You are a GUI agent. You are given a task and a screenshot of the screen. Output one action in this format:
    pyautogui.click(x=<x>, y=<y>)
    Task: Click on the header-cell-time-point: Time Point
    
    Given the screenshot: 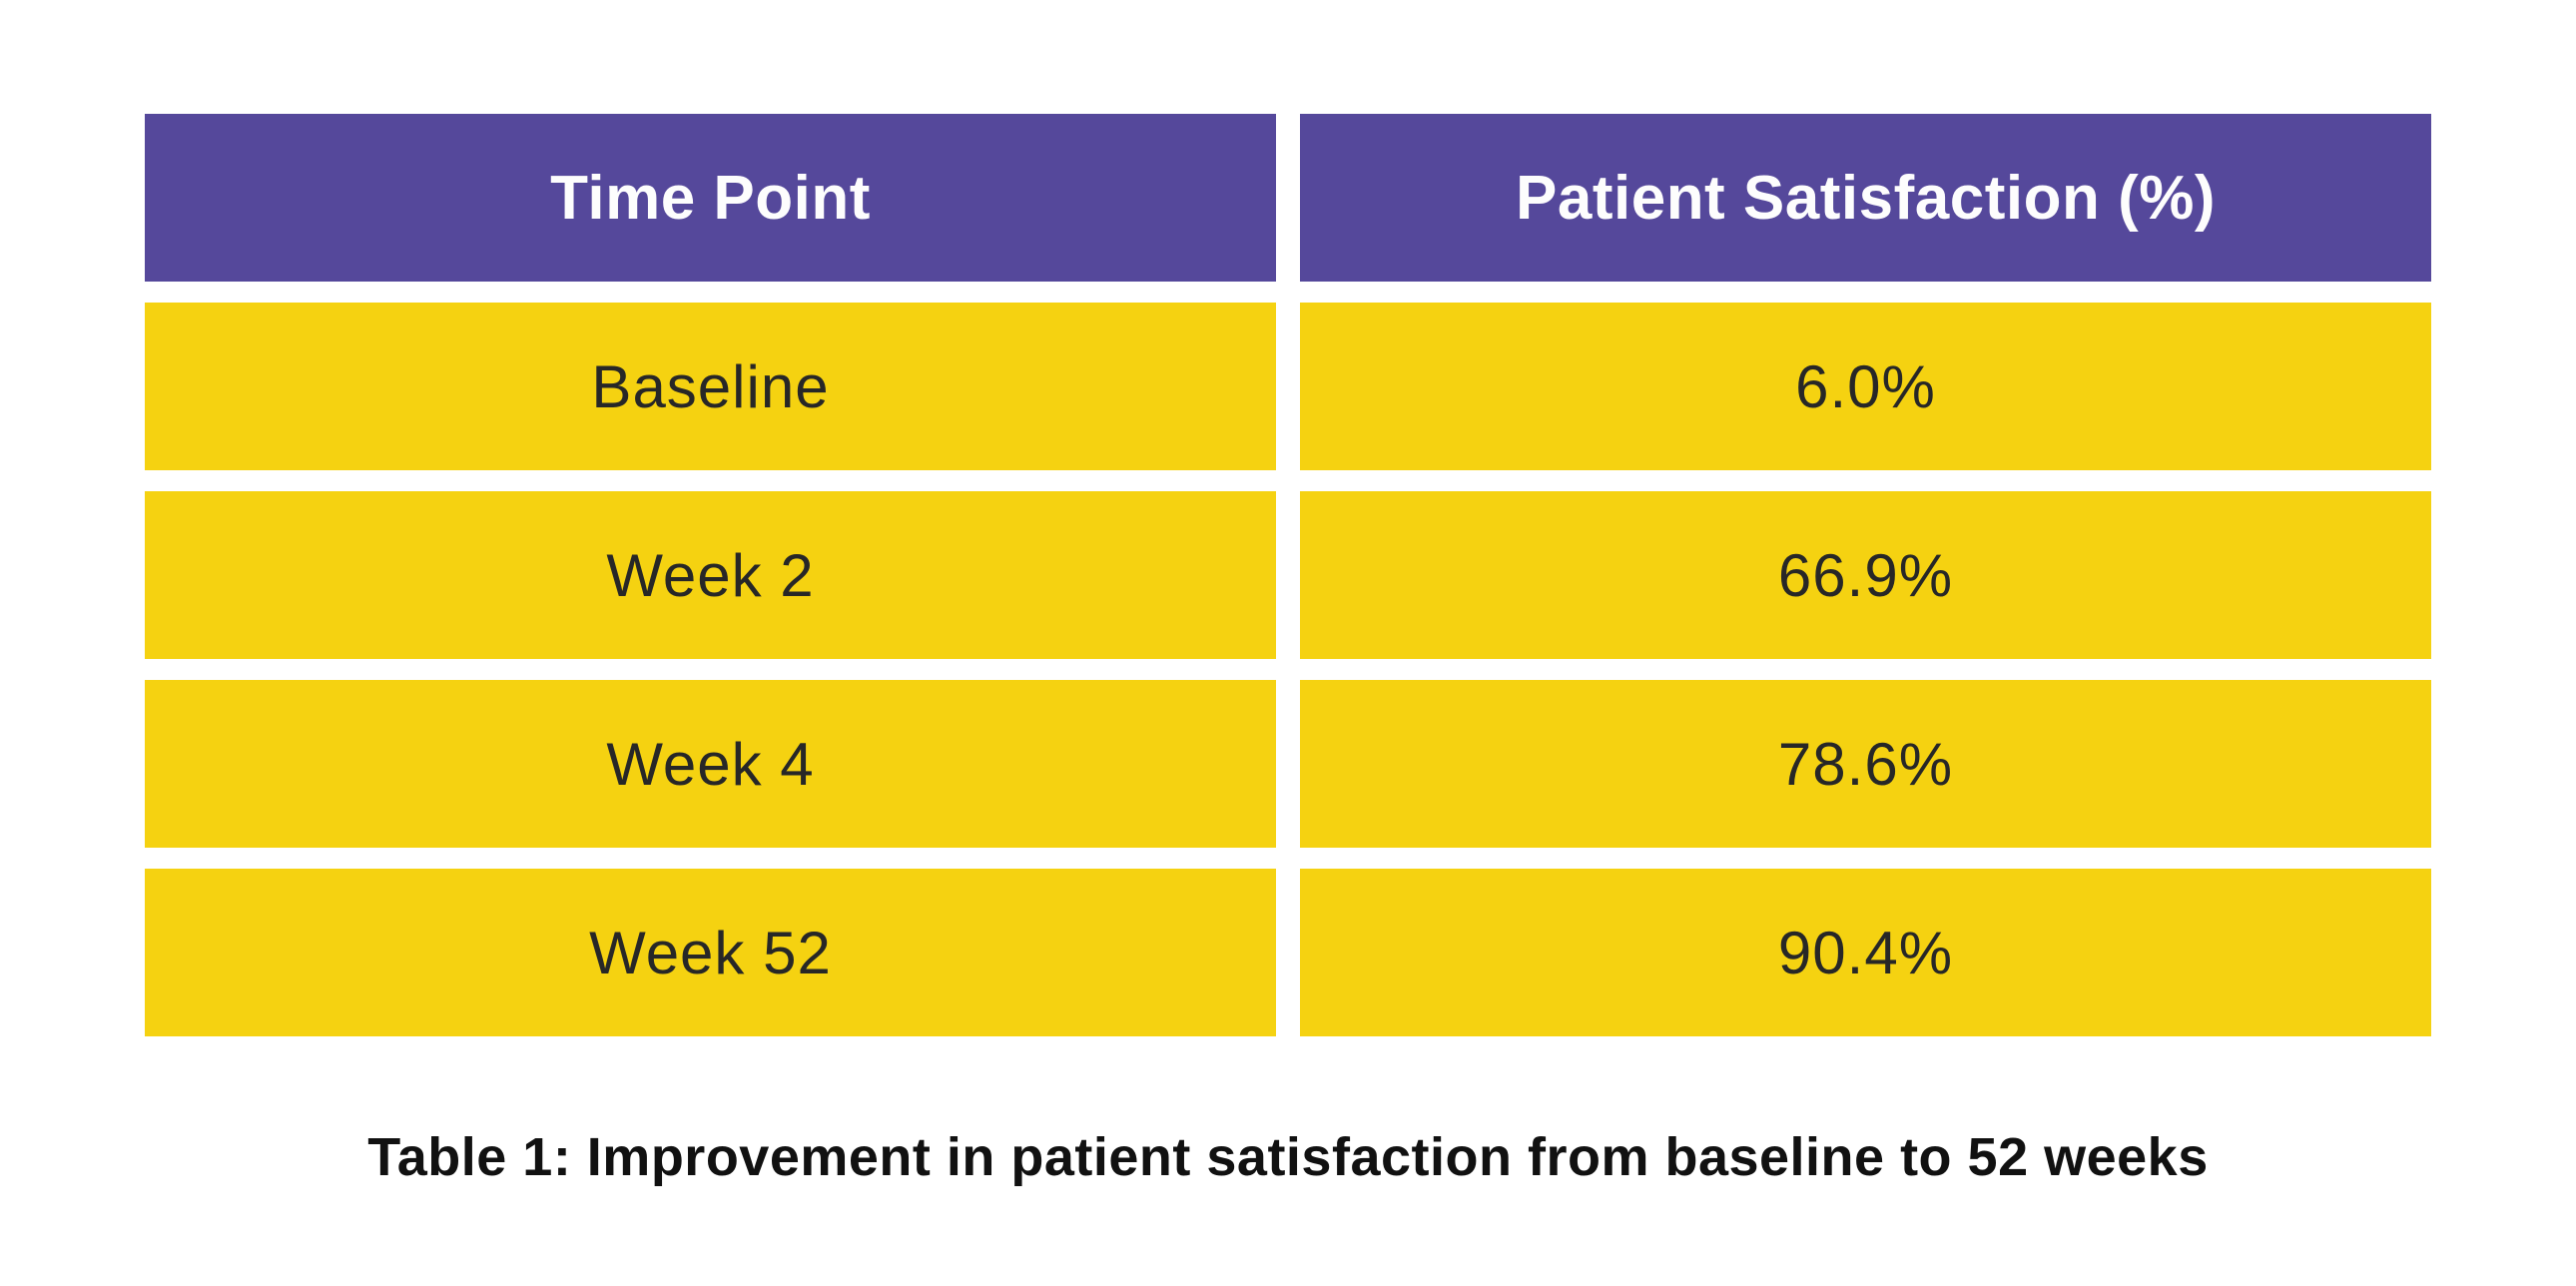 What is the action you would take?
    pyautogui.click(x=711, y=198)
    